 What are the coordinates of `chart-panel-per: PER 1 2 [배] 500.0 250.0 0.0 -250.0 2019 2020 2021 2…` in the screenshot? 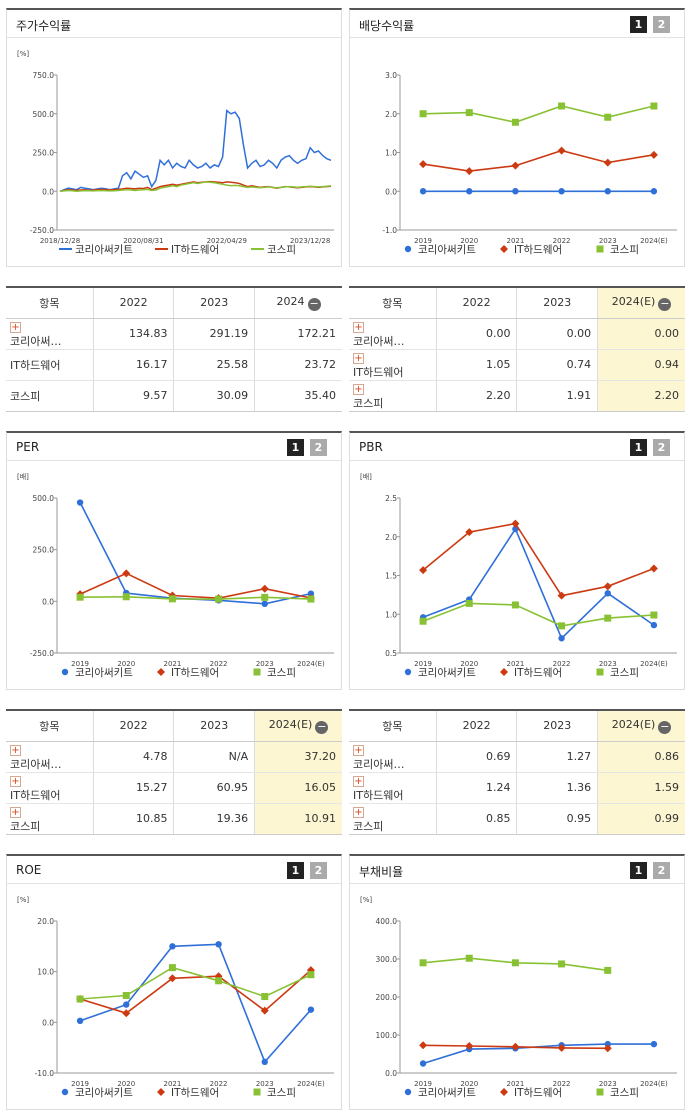 It's located at (174, 560).